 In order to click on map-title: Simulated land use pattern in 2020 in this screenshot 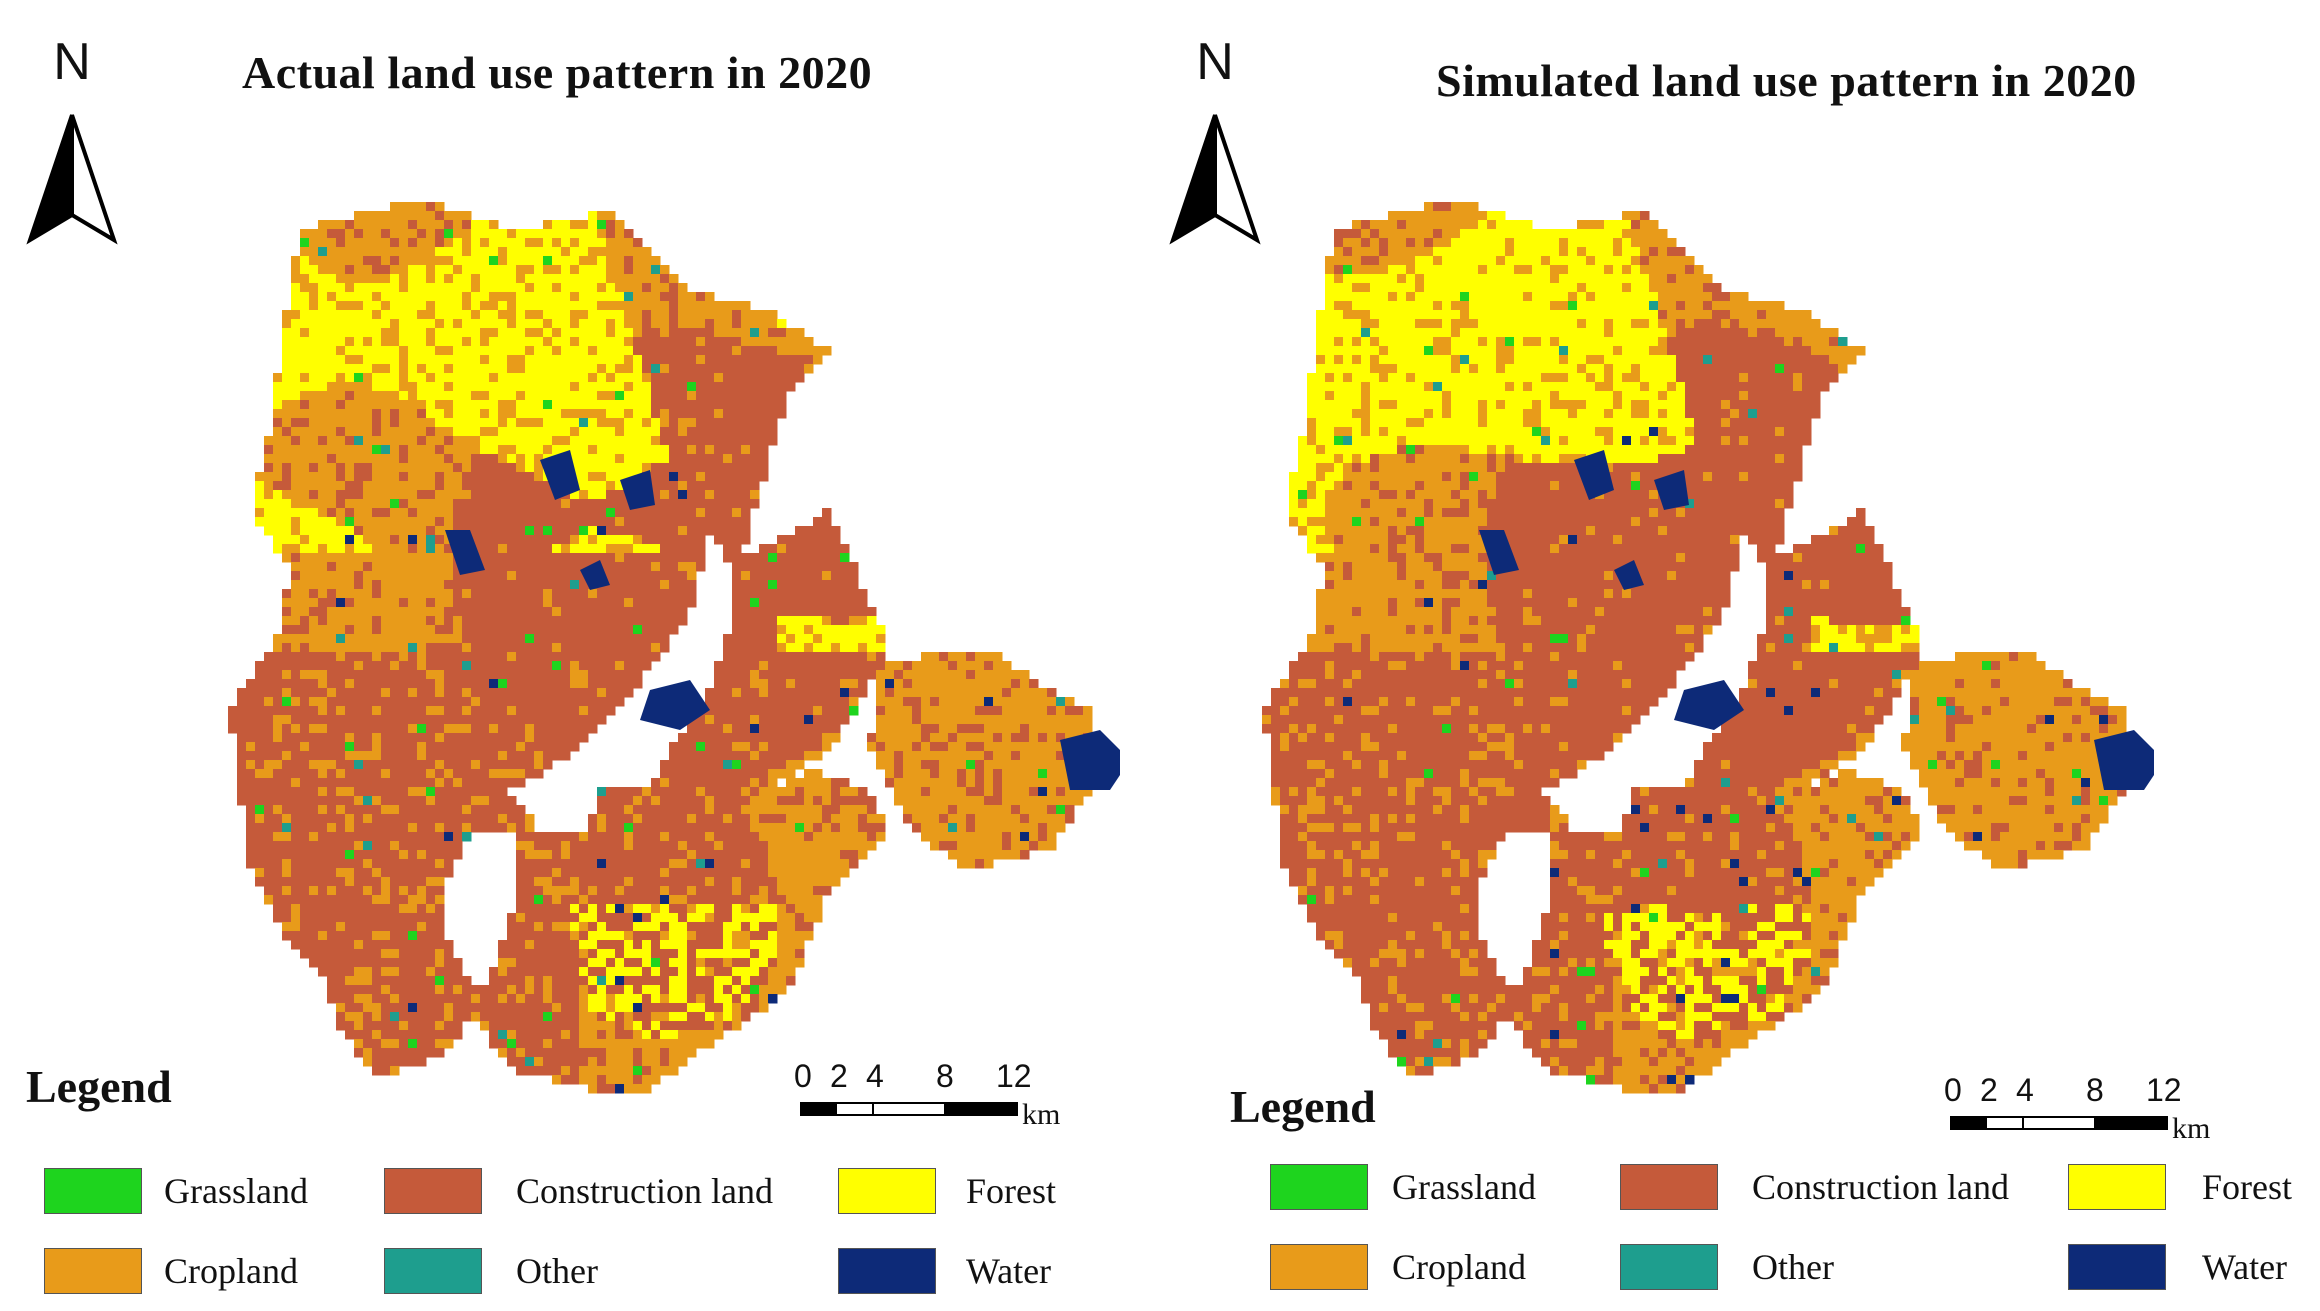, I will do `click(1786, 80)`.